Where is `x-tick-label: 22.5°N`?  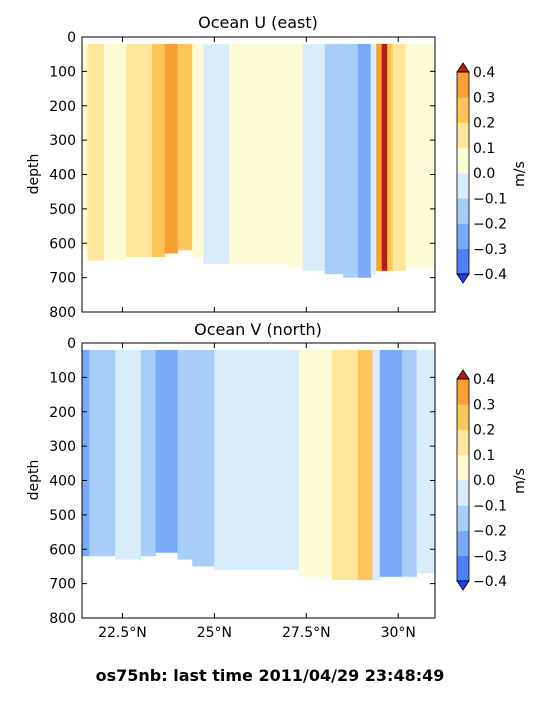
x-tick-label: 22.5°N is located at coordinates (122, 633).